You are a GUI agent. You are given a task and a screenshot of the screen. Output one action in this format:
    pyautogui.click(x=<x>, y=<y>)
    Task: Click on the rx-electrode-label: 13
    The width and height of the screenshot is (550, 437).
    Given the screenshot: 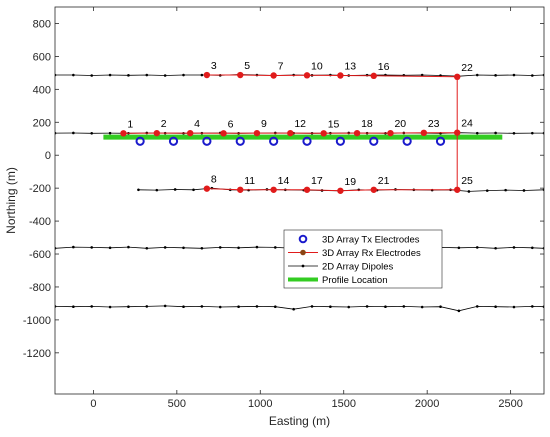 What is the action you would take?
    pyautogui.click(x=350, y=67)
    